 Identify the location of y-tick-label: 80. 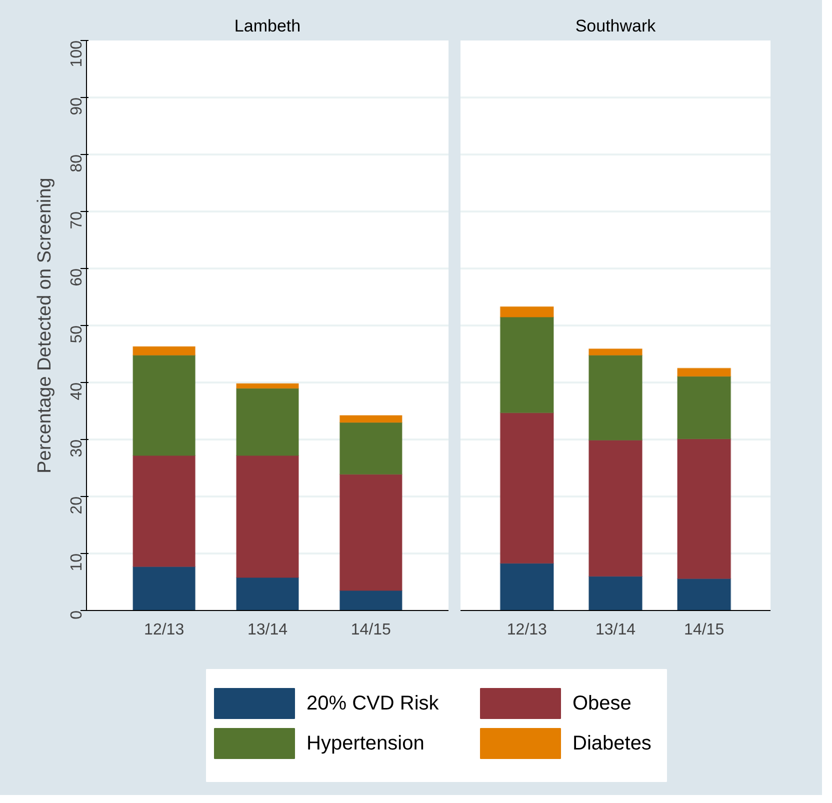
(77, 163).